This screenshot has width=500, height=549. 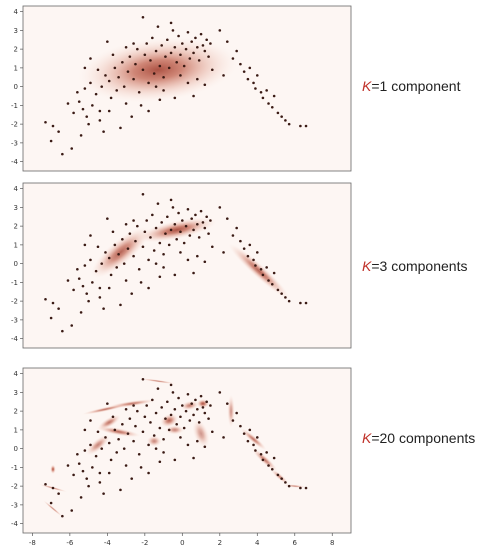 What do you see at coordinates (15, 524) in the screenshot?
I see `y-tick-label: -4` at bounding box center [15, 524].